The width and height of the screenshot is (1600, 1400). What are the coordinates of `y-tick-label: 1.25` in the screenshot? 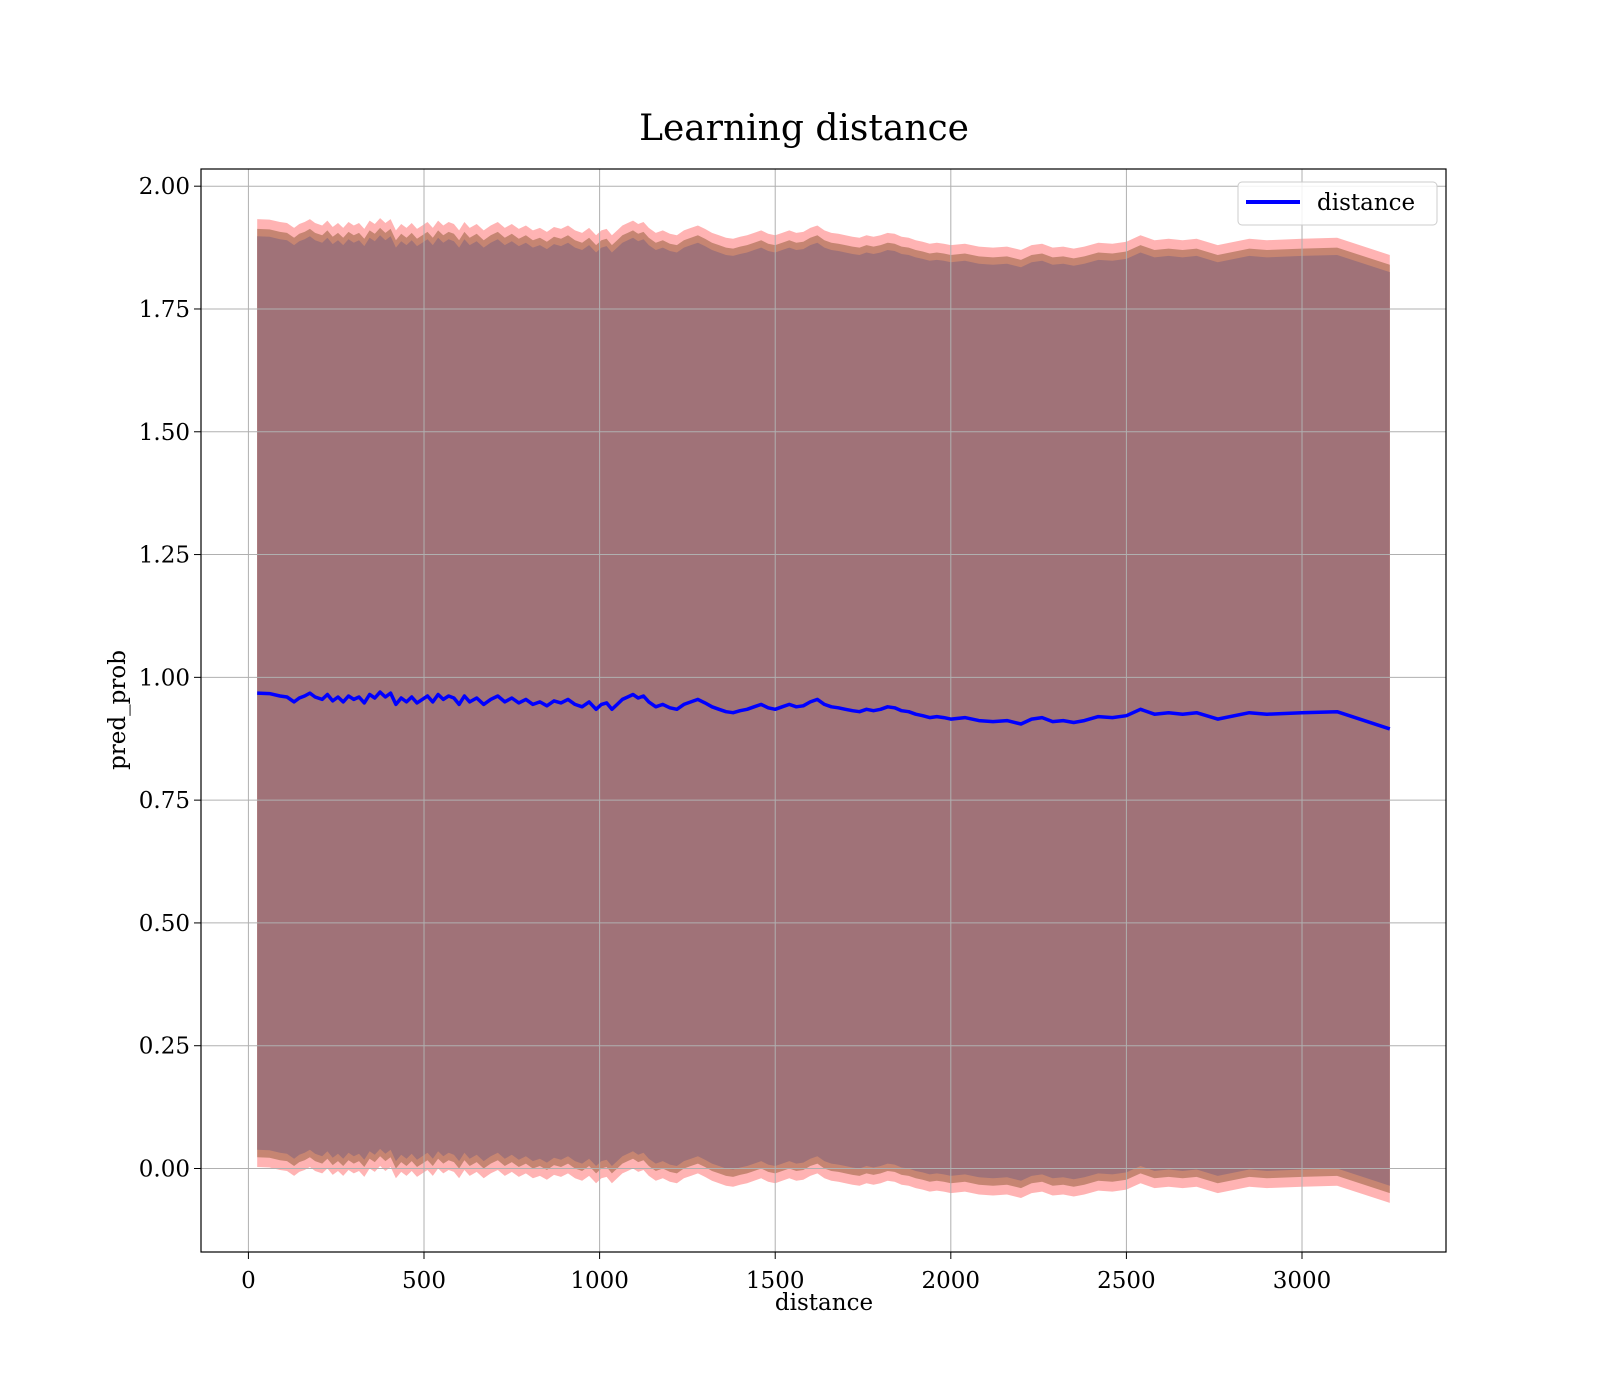 It's located at (164, 556).